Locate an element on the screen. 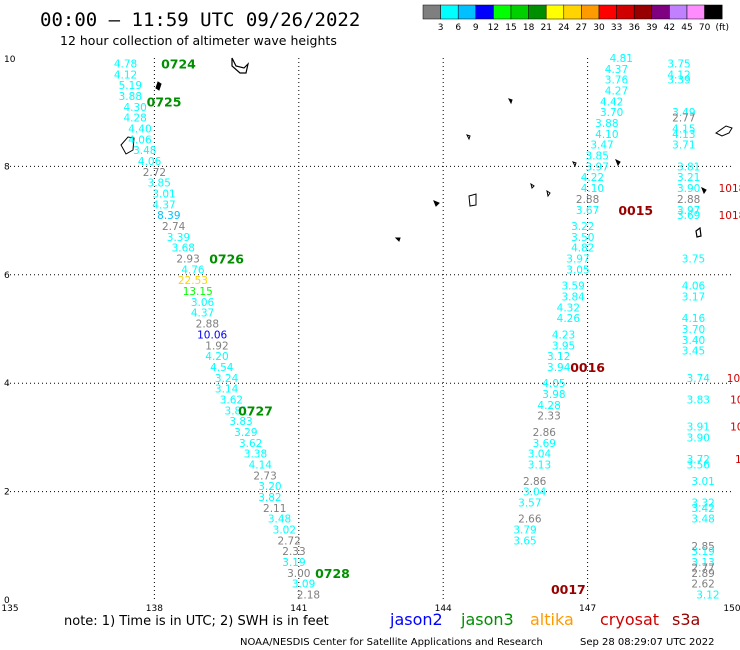 This screenshot has height=650, width=740. pass-time-label: 0727 is located at coordinates (255, 410).